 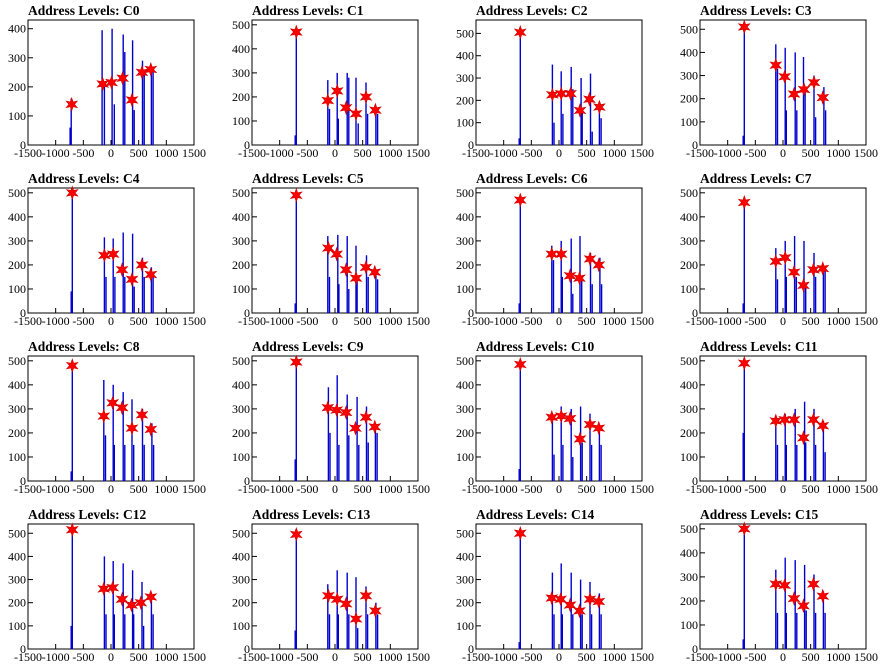 I want to click on plot-frame, so click(x=111, y=250).